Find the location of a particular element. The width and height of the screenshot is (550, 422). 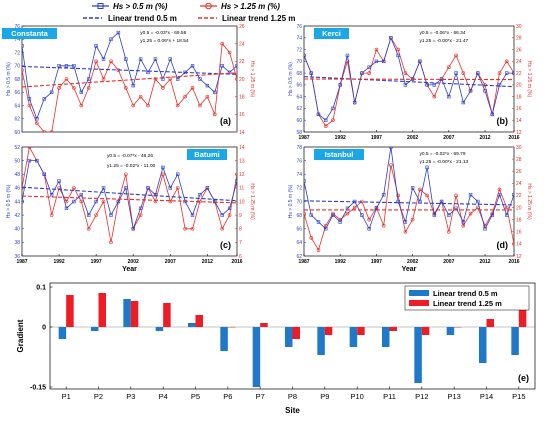

ytick-left-label: 78 is located at coordinates (299, 148).